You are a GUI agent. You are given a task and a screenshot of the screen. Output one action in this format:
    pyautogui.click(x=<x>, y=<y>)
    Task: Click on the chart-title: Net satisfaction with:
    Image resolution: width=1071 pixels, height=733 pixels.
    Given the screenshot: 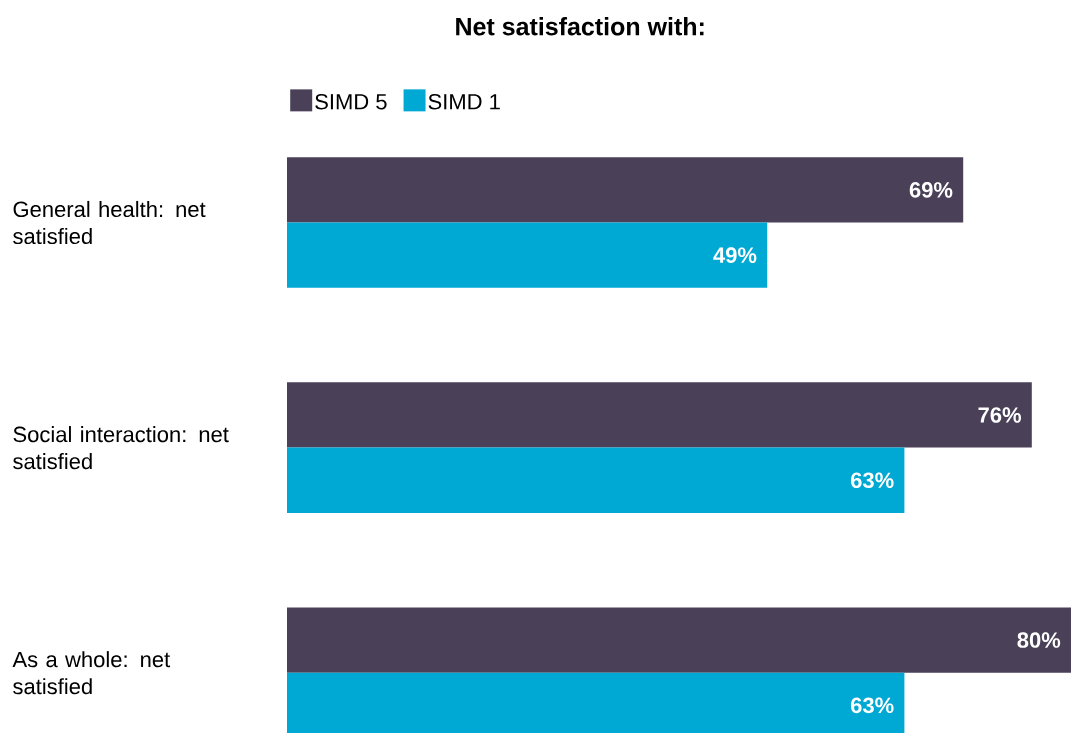 What is the action you would take?
    pyautogui.click(x=580, y=26)
    